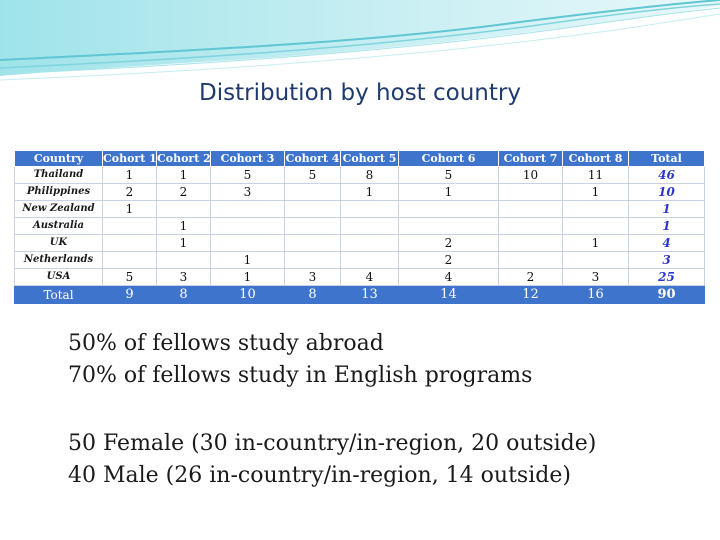 Image resolution: width=720 pixels, height=540 pixels. What do you see at coordinates (58, 192) in the screenshot?
I see `country-cell: Philippines` at bounding box center [58, 192].